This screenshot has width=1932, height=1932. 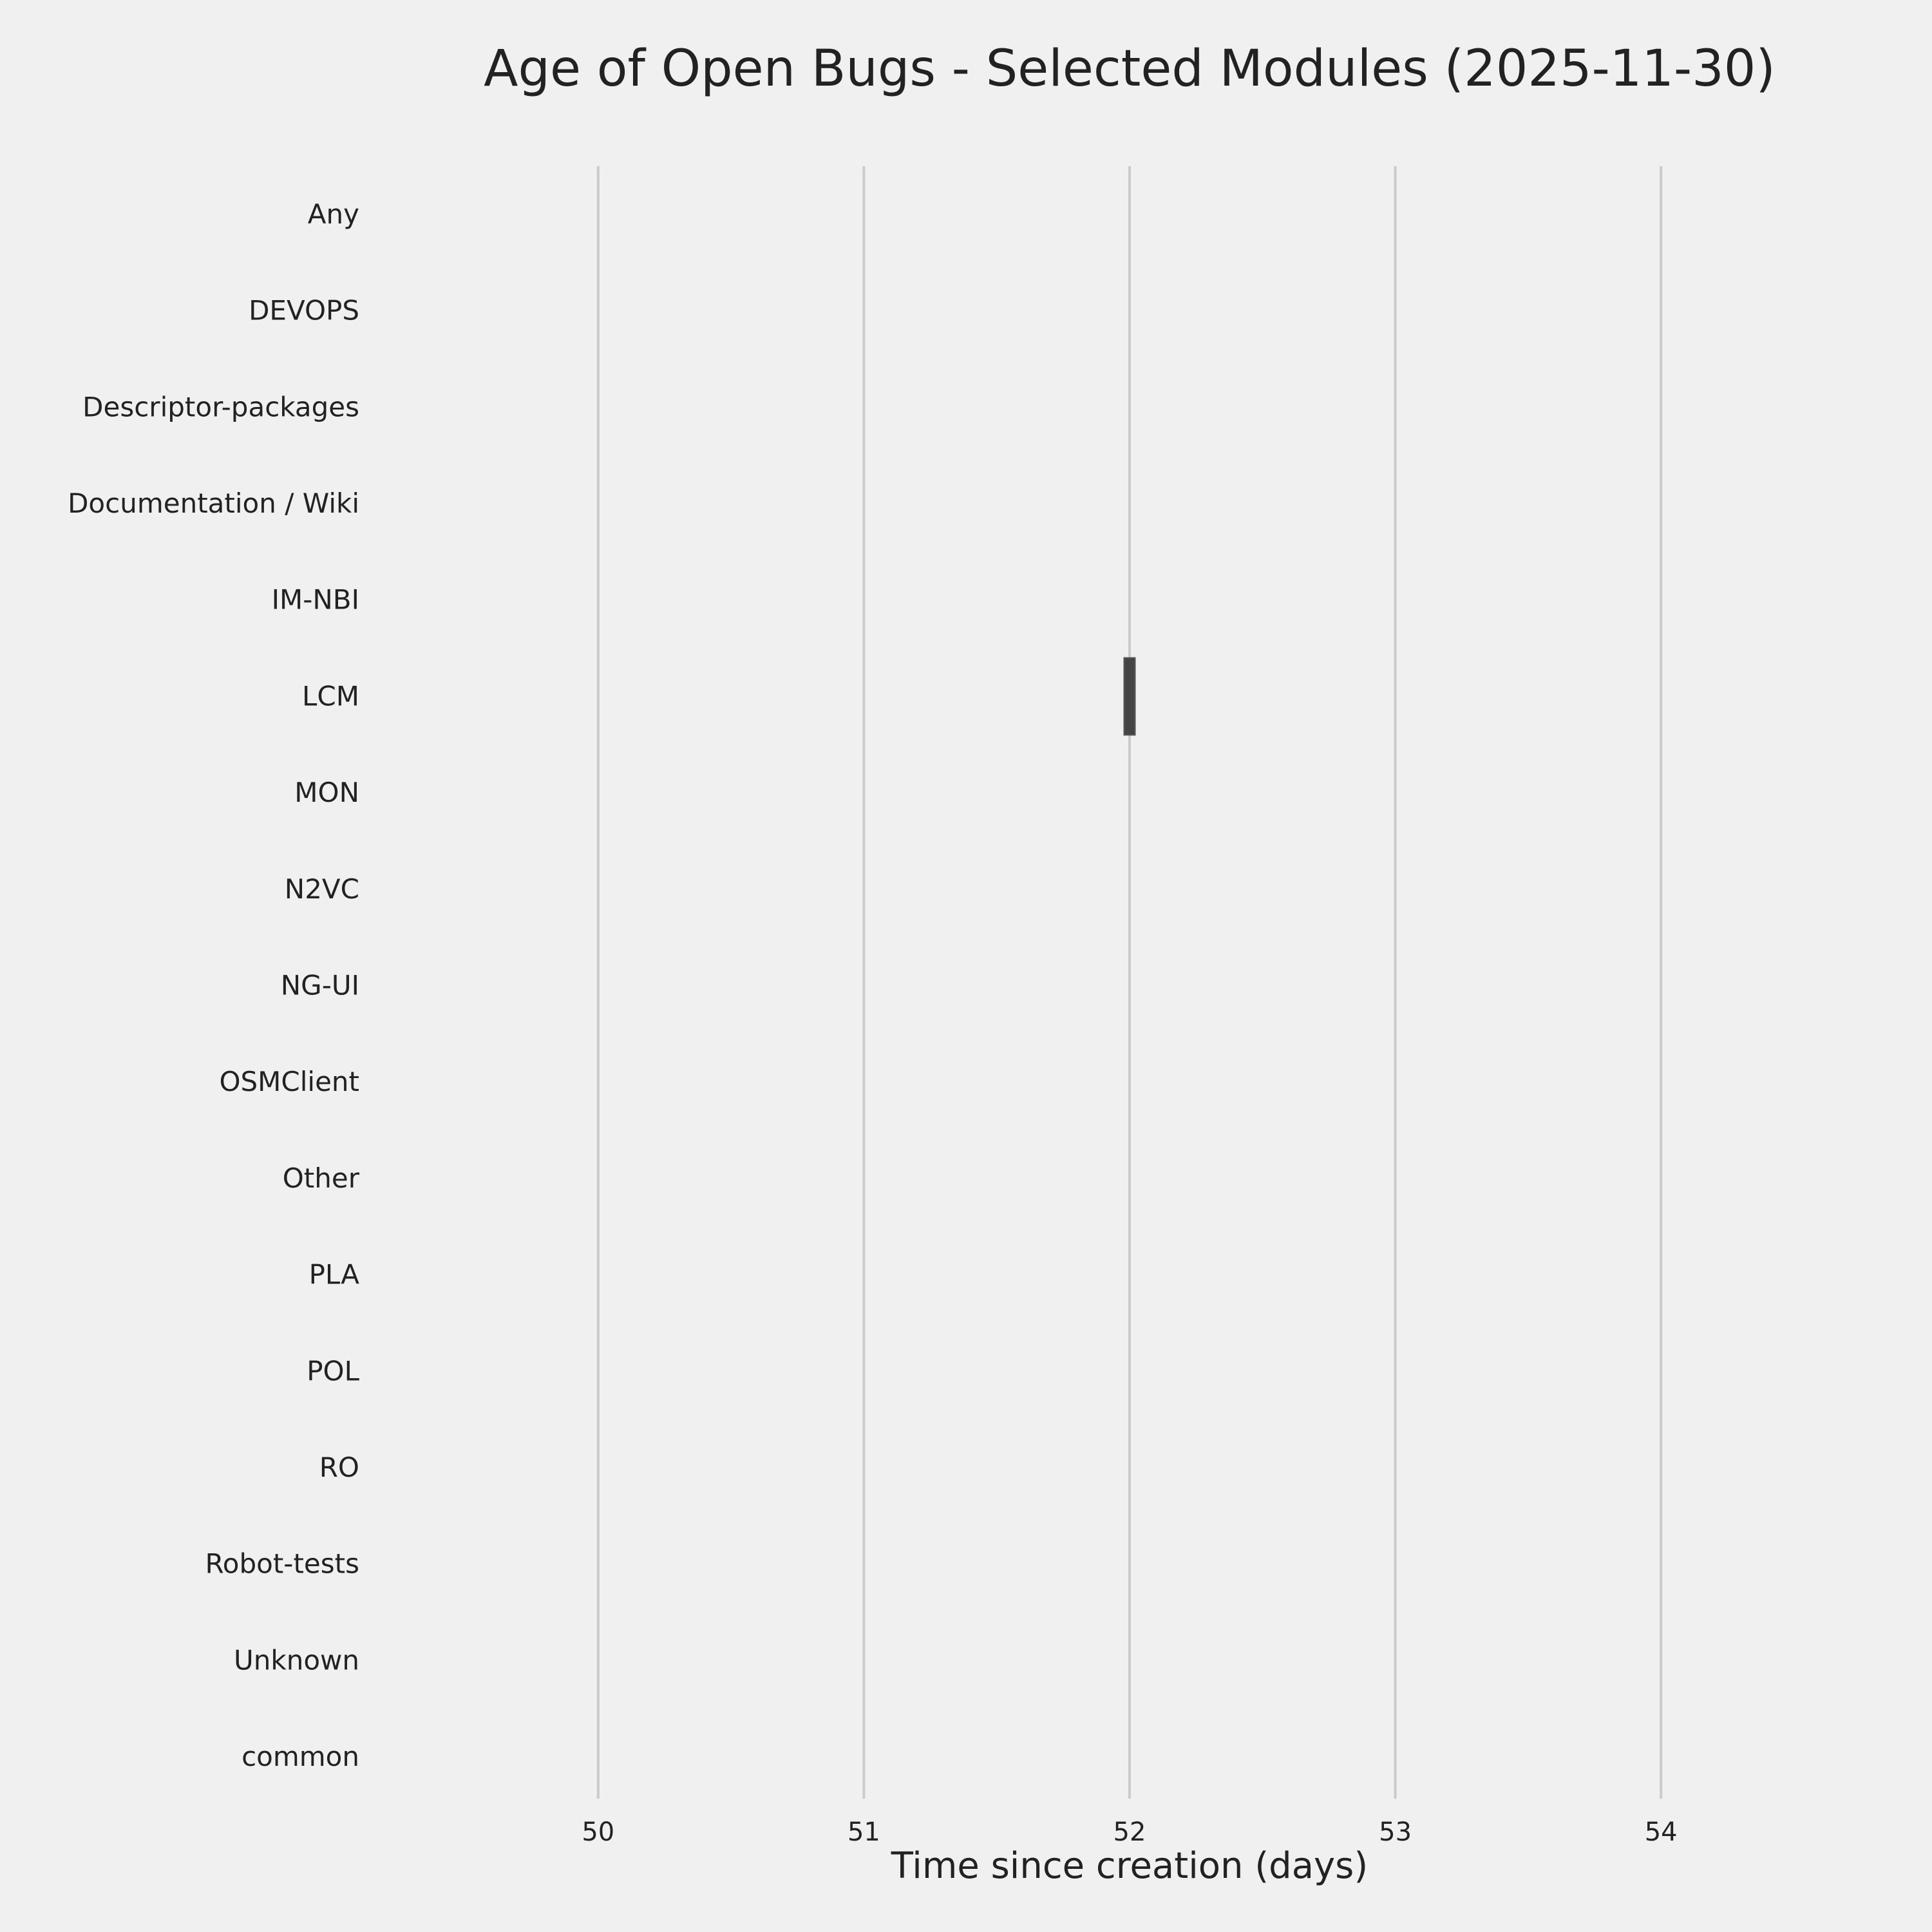 What do you see at coordinates (334, 214) in the screenshot?
I see `y-tick-label: Any` at bounding box center [334, 214].